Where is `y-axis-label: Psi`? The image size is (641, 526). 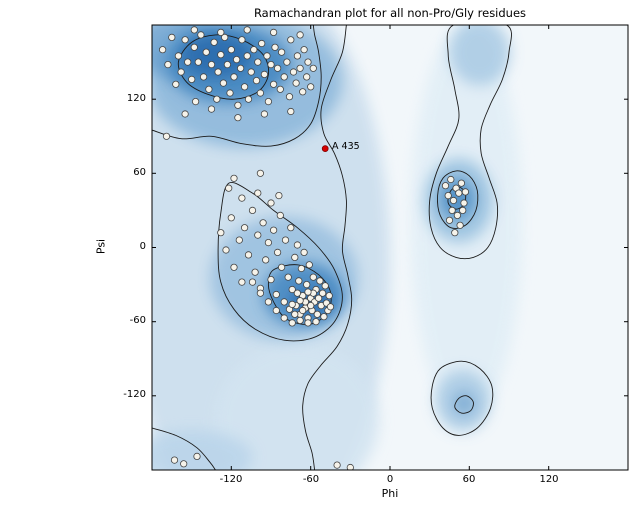 y-axis-label: Psi is located at coordinates (101, 246).